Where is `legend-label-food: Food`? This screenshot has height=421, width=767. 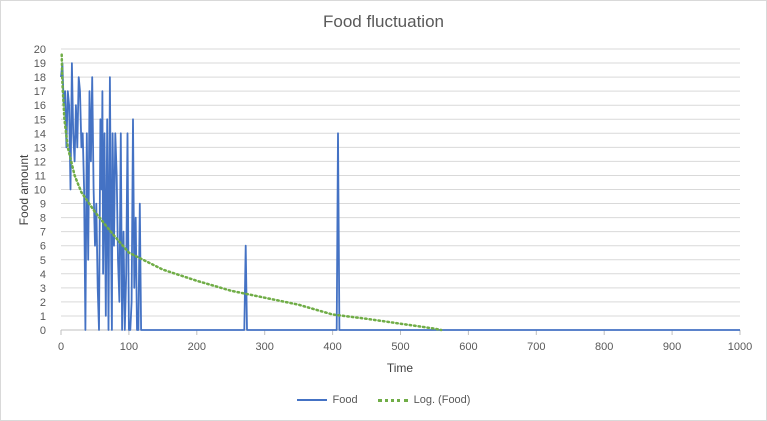 legend-label-food: Food is located at coordinates (345, 400).